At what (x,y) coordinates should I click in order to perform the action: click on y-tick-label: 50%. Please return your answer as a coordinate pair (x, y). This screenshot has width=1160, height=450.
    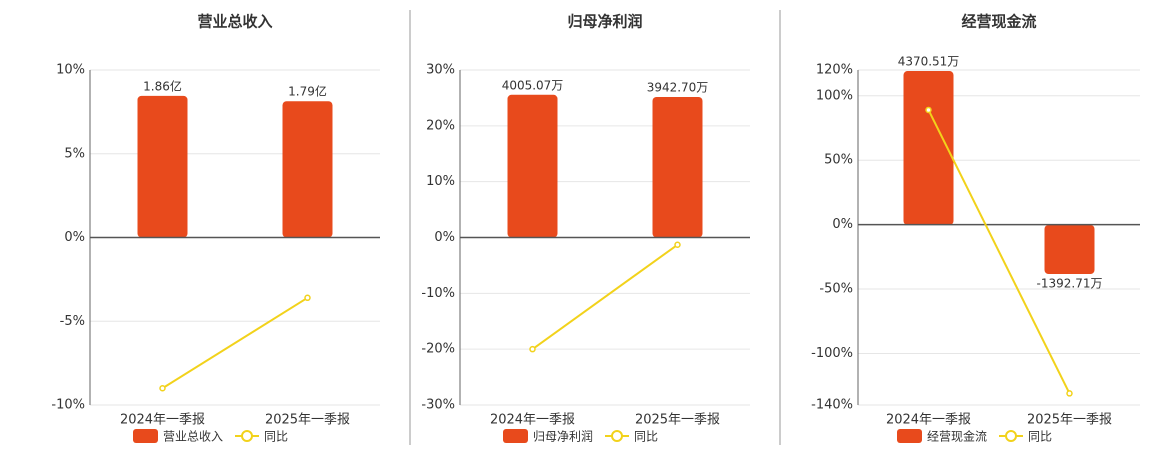
    Looking at the image, I should click on (838, 160).